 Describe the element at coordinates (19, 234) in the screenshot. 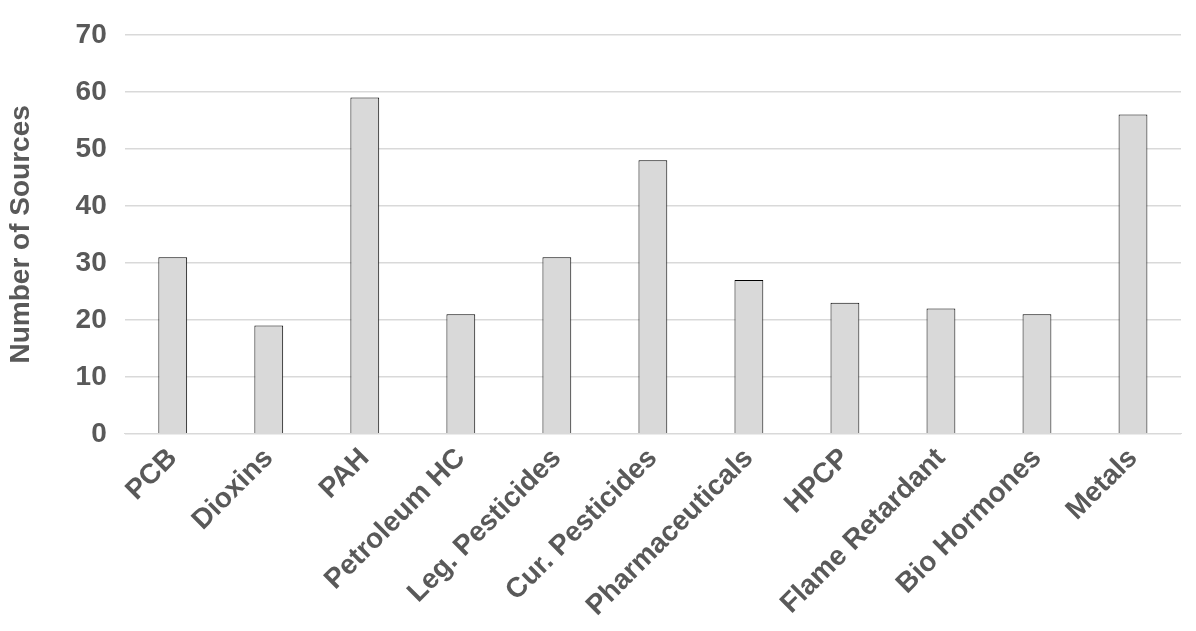

I see `y-axis-title: Number of Sources` at that location.